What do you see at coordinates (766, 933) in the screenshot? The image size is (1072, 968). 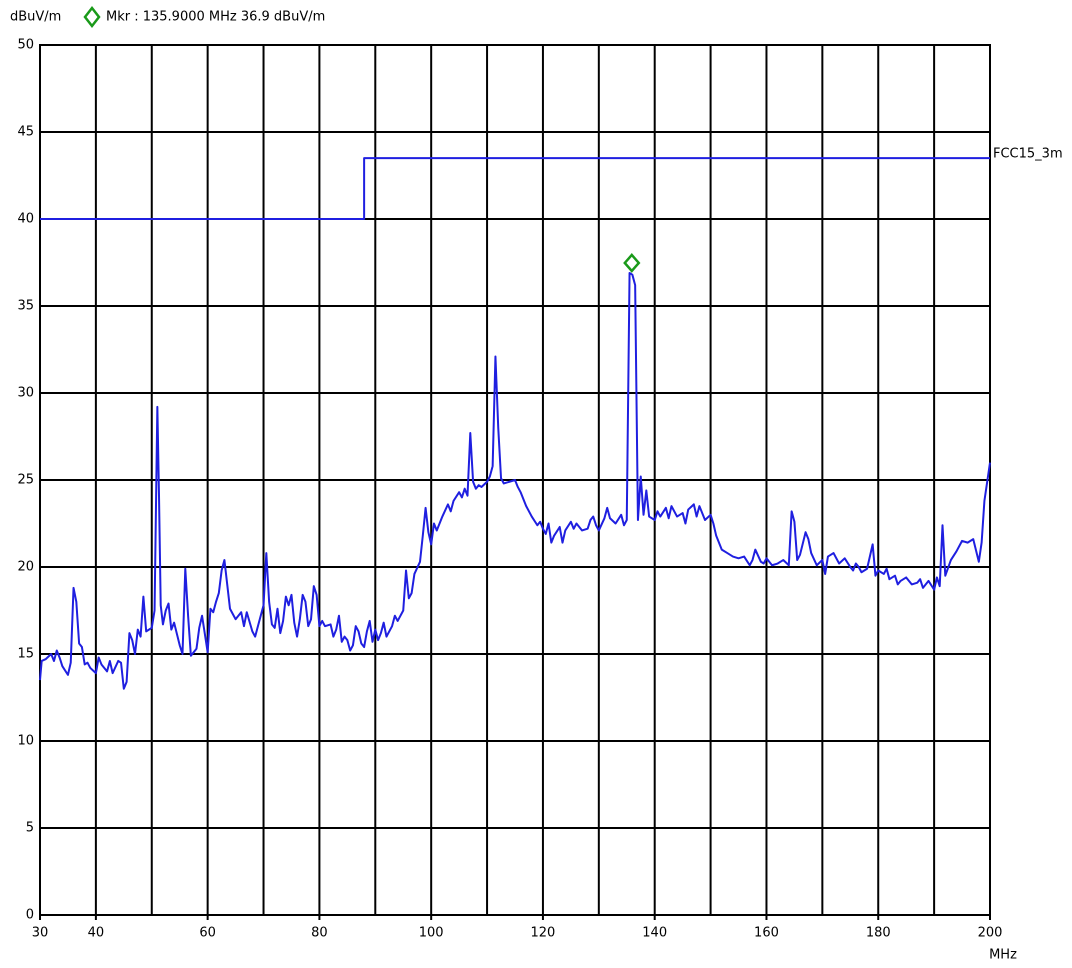 I see `x-tick-label: 160` at bounding box center [766, 933].